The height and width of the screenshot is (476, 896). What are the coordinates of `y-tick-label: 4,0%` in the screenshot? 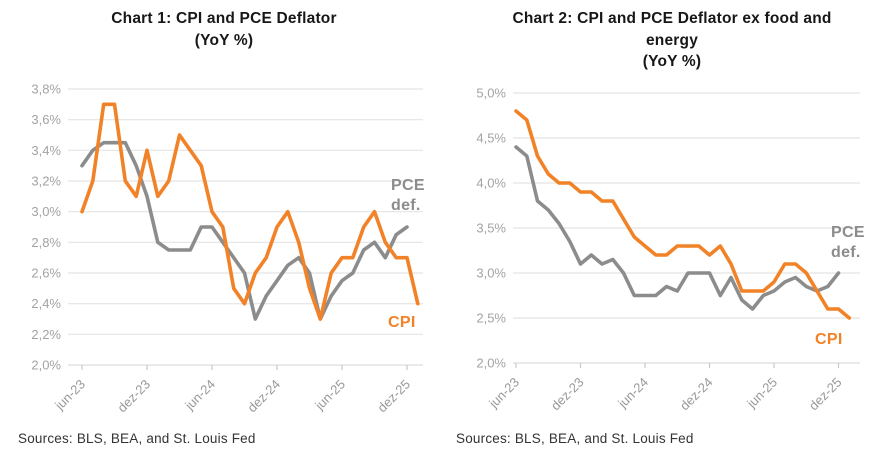 It's located at (491, 183).